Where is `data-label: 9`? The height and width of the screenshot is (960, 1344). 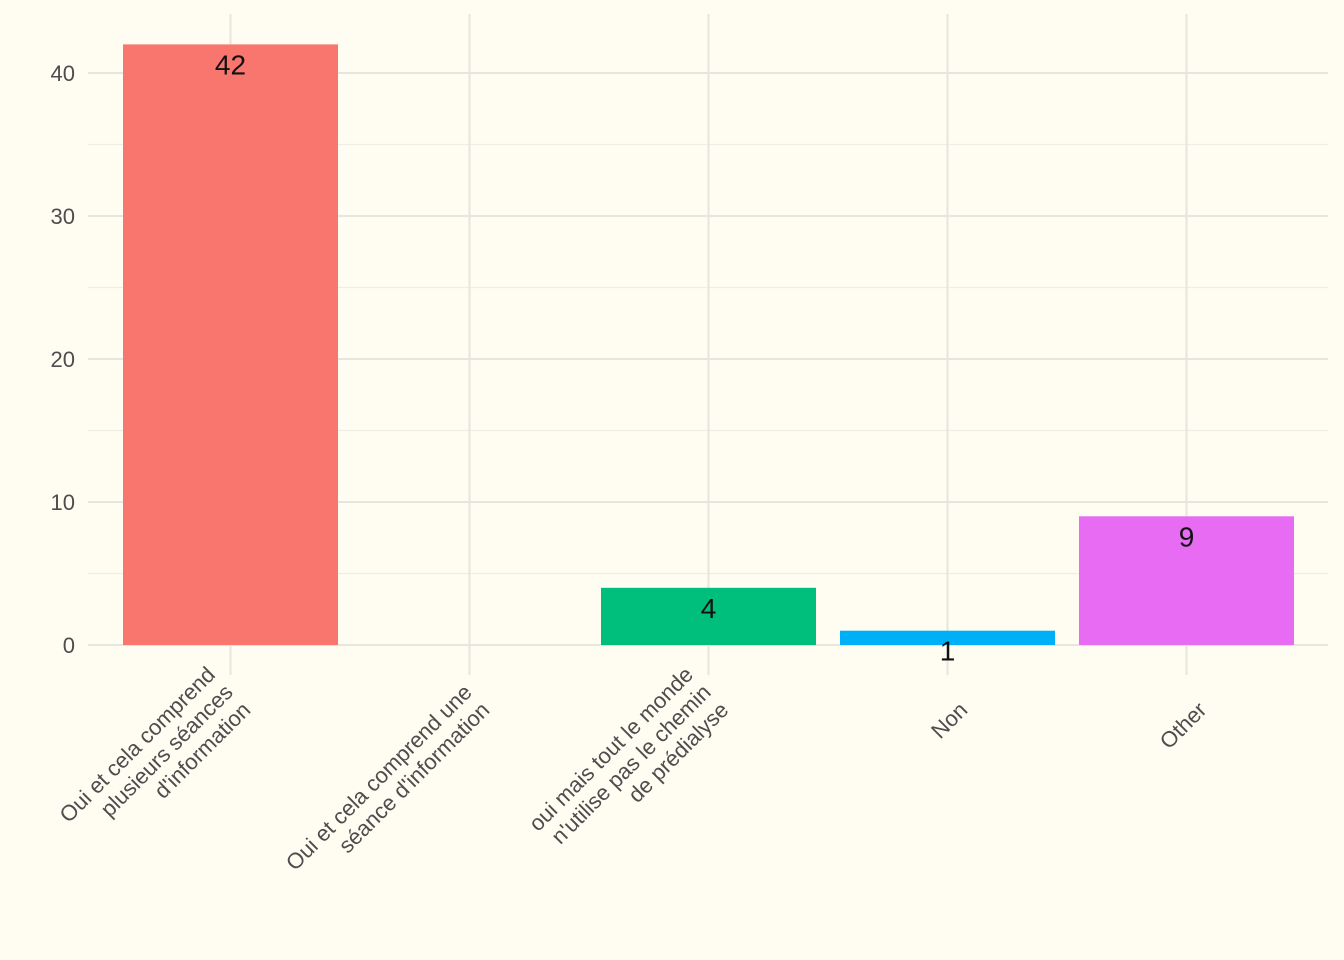 data-label: 9 is located at coordinates (1187, 536).